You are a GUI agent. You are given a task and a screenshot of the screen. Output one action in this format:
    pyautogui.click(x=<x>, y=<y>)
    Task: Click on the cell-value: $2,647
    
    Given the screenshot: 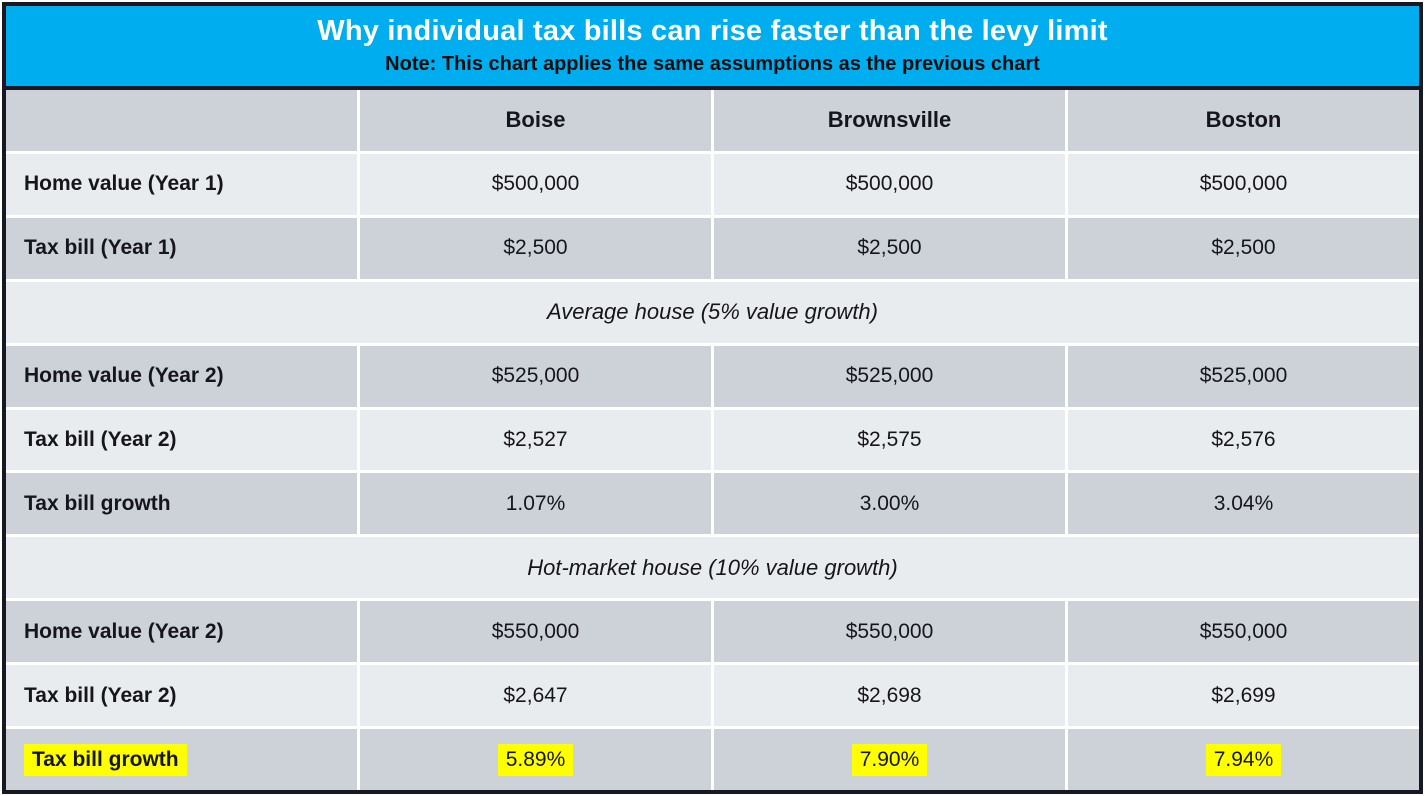 What is the action you would take?
    pyautogui.click(x=535, y=696)
    